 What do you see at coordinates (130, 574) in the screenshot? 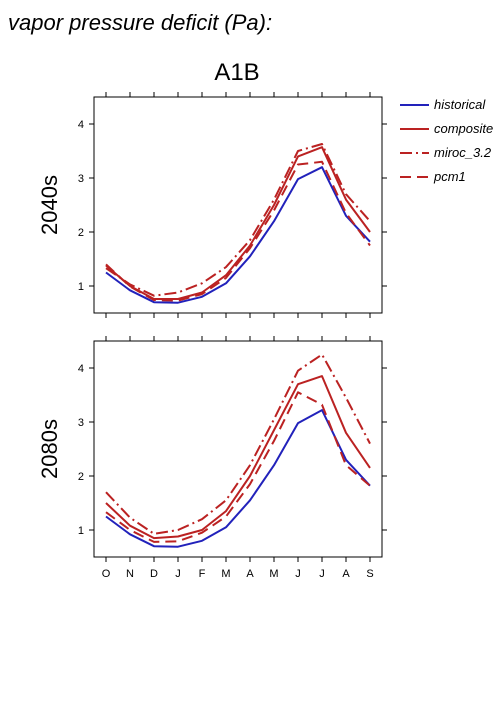
I see `x-tick-label: N` at bounding box center [130, 574].